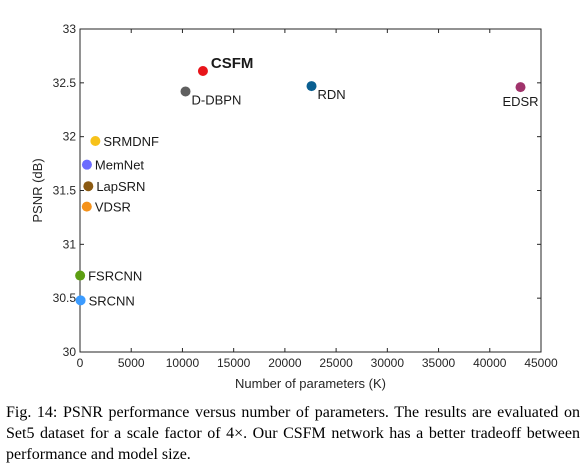 This screenshot has height=473, width=587. Describe the element at coordinates (80, 363) in the screenshot. I see `x-tick-label: 0` at that location.